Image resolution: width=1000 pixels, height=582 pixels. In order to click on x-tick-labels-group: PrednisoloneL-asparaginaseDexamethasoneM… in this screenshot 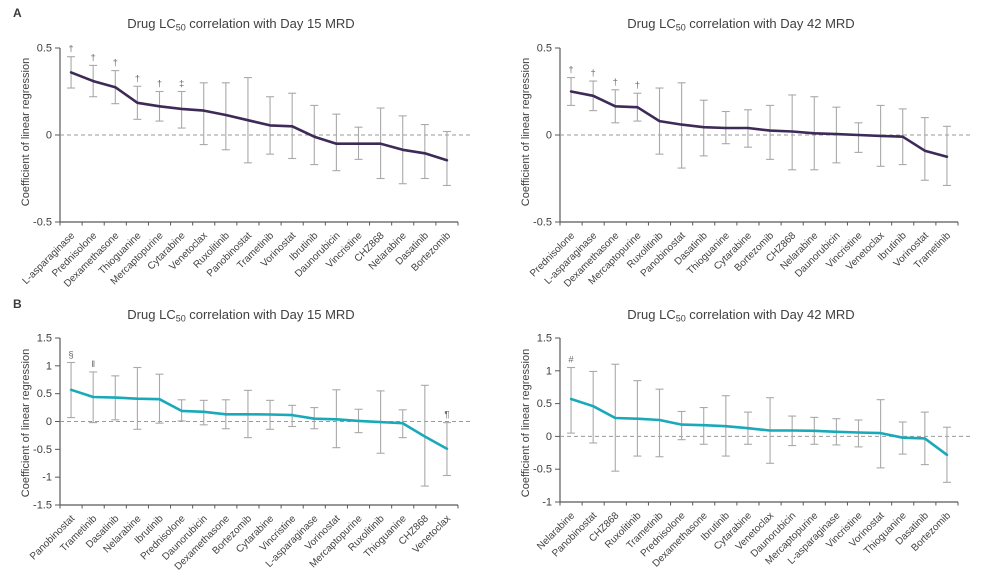, I will do `click(740, 260)`.